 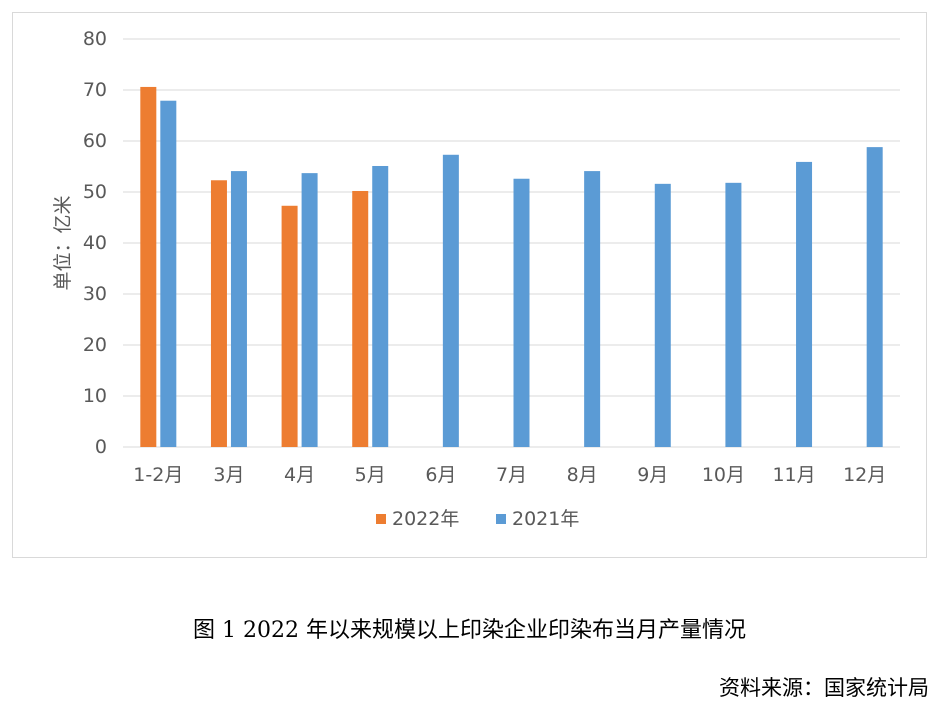 What do you see at coordinates (95, 345) in the screenshot?
I see `y-tick-label: 20` at bounding box center [95, 345].